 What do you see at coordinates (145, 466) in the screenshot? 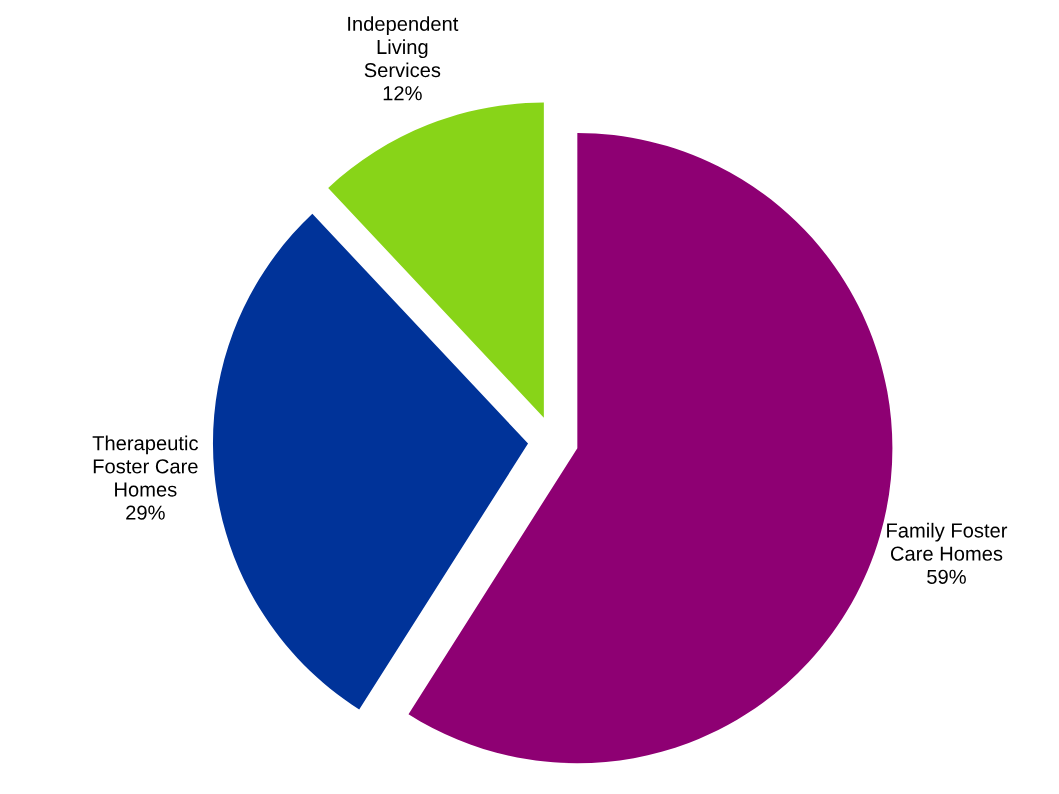
I see `slice-label: Therapeutic Foster Care Homes` at bounding box center [145, 466].